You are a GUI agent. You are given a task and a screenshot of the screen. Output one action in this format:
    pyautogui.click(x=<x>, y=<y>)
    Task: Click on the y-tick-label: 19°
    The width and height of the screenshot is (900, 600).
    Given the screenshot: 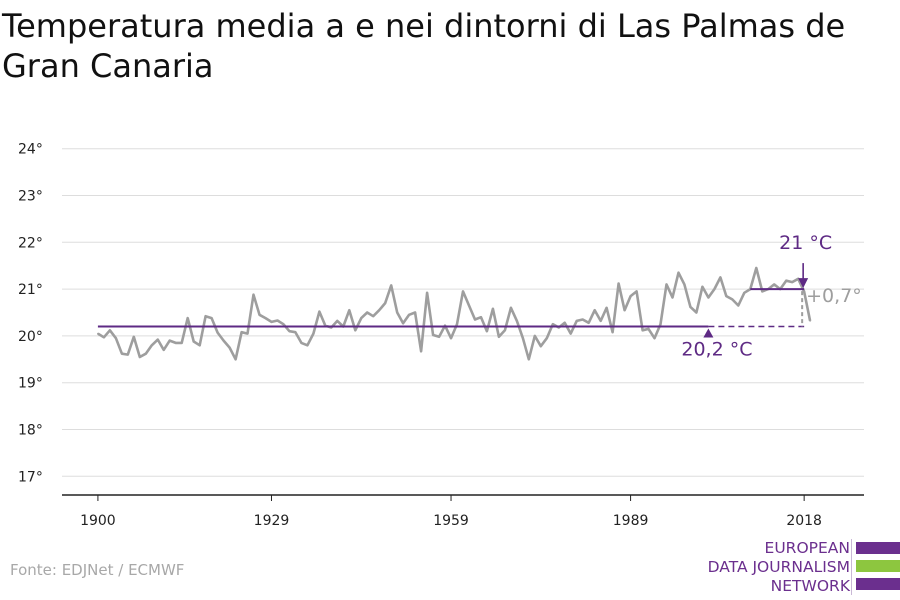 What is the action you would take?
    pyautogui.click(x=30, y=384)
    